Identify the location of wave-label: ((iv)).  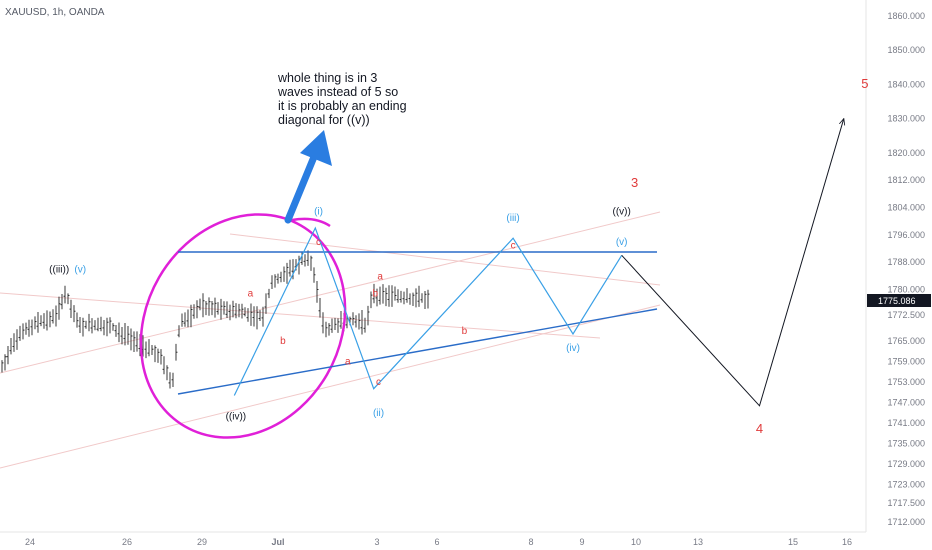
(236, 416).